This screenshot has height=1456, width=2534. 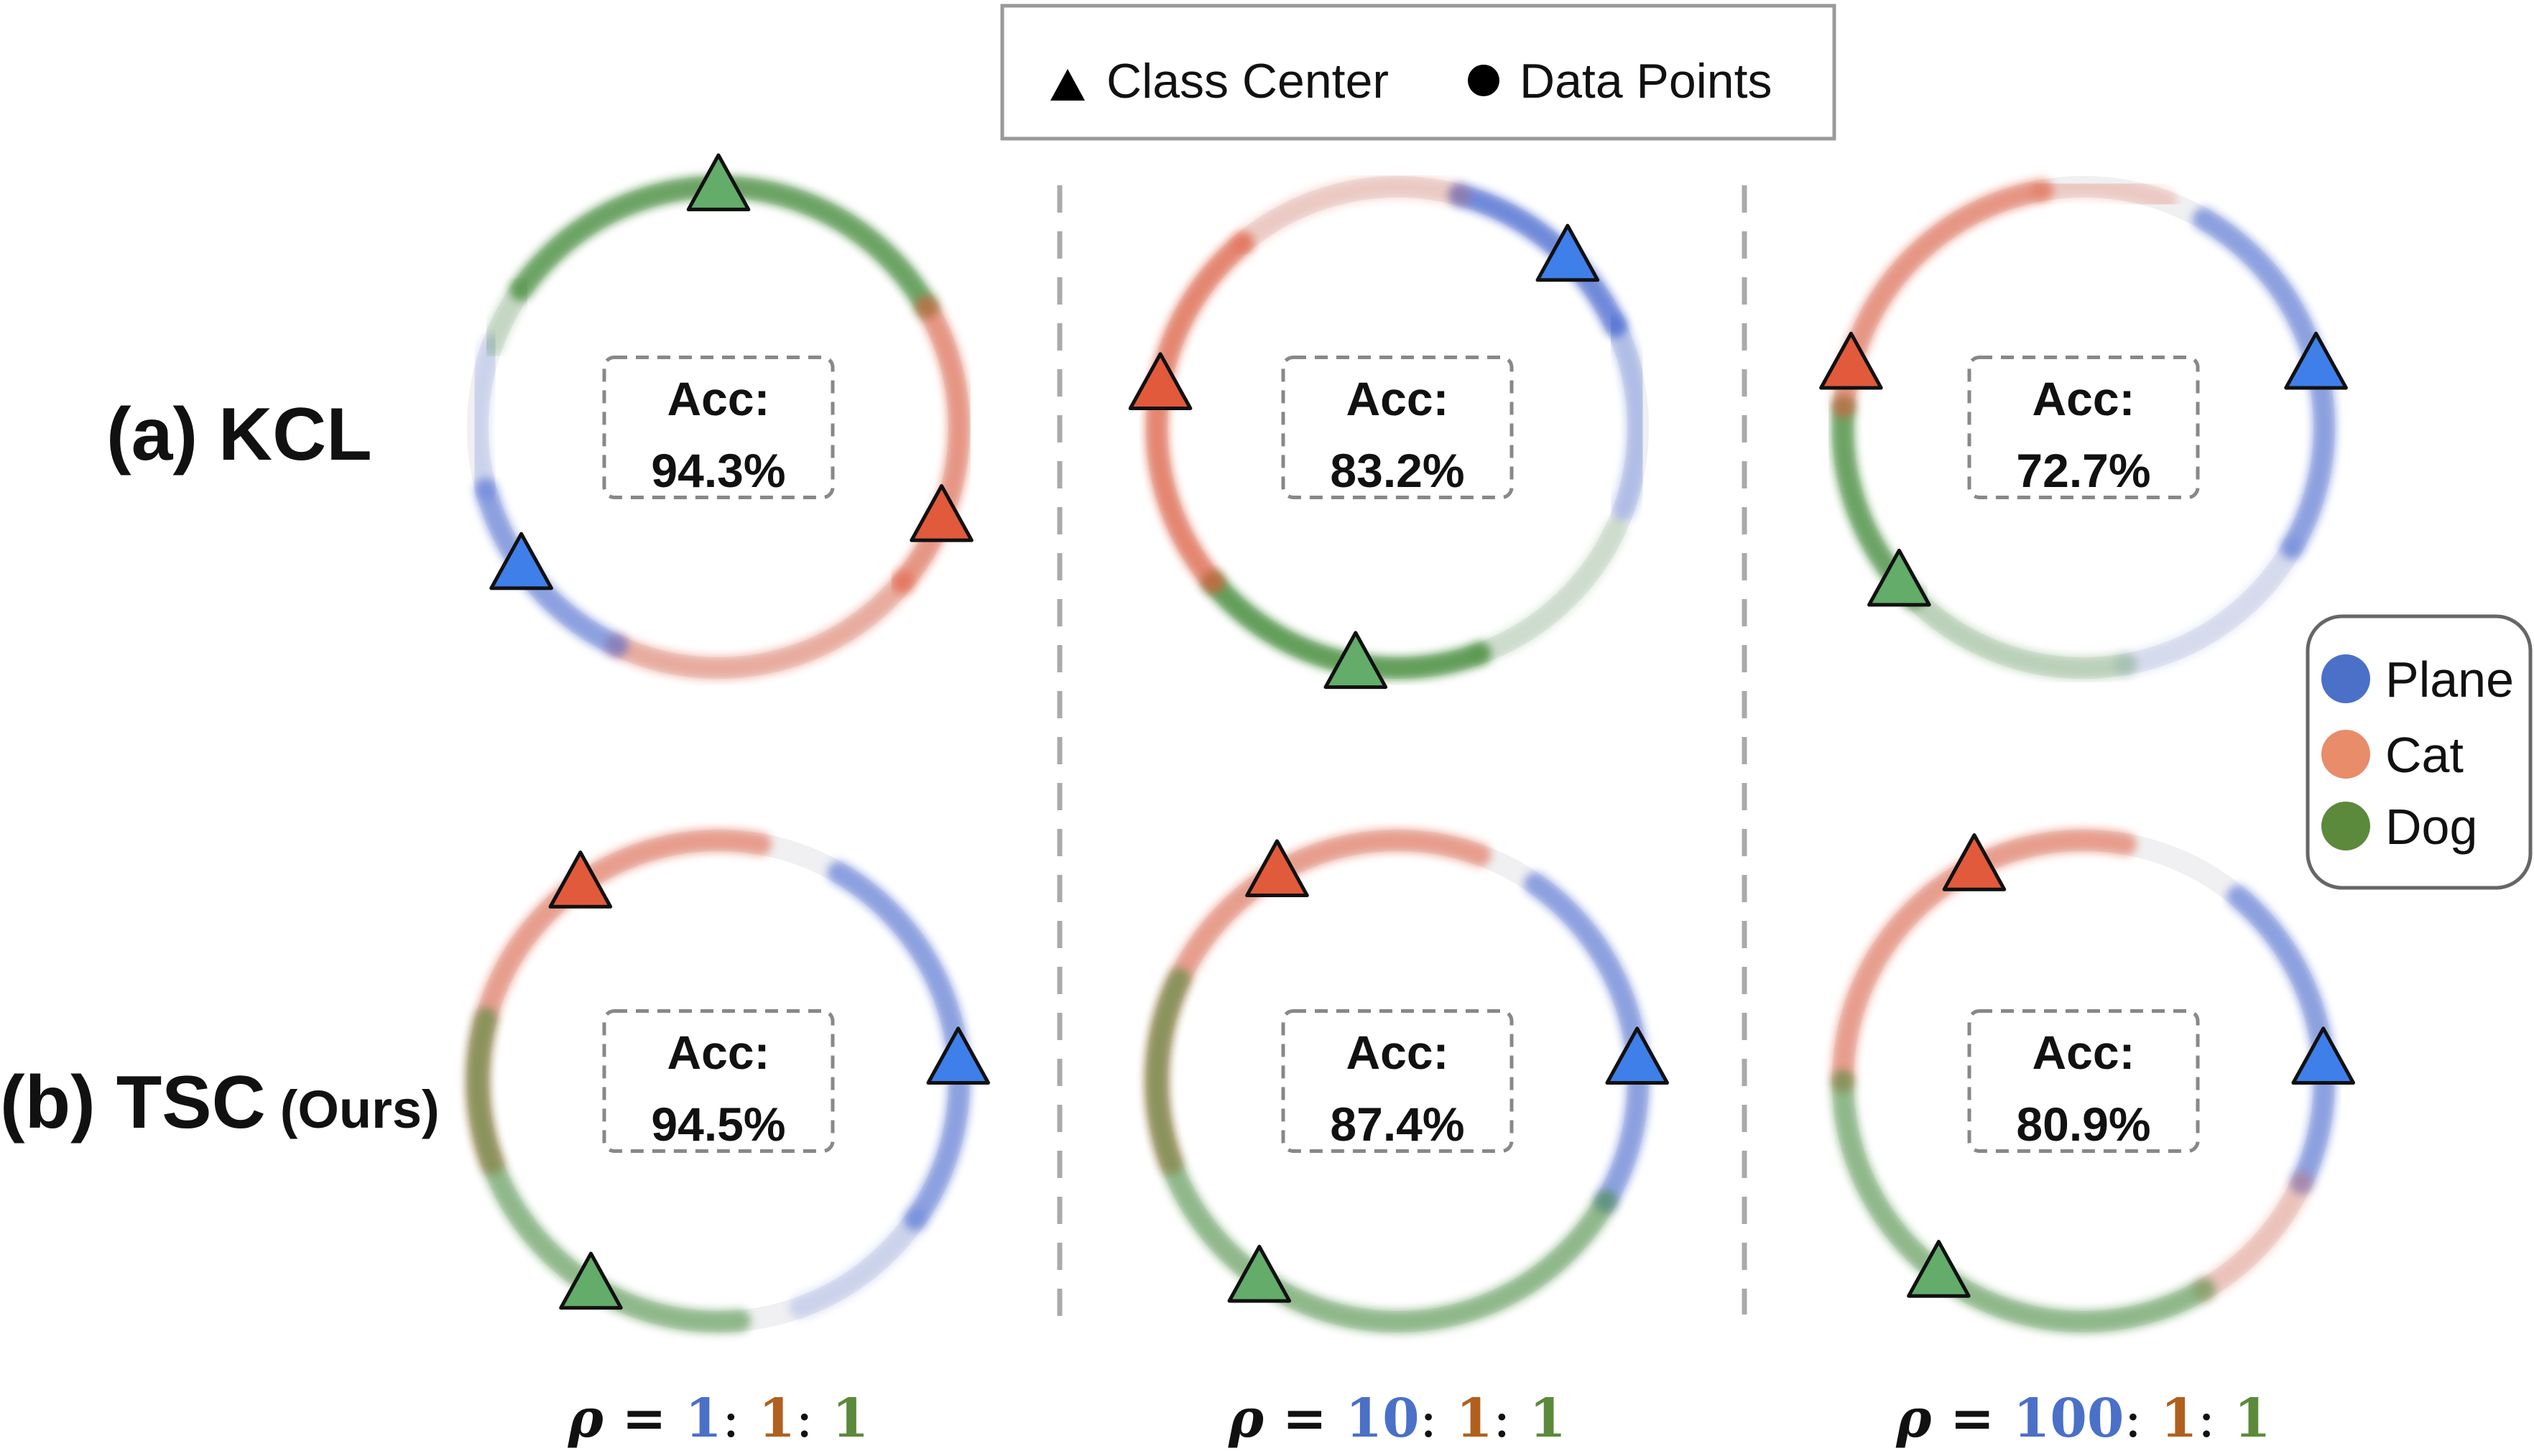 I want to click on acc-value: 94.3%, so click(x=718, y=470).